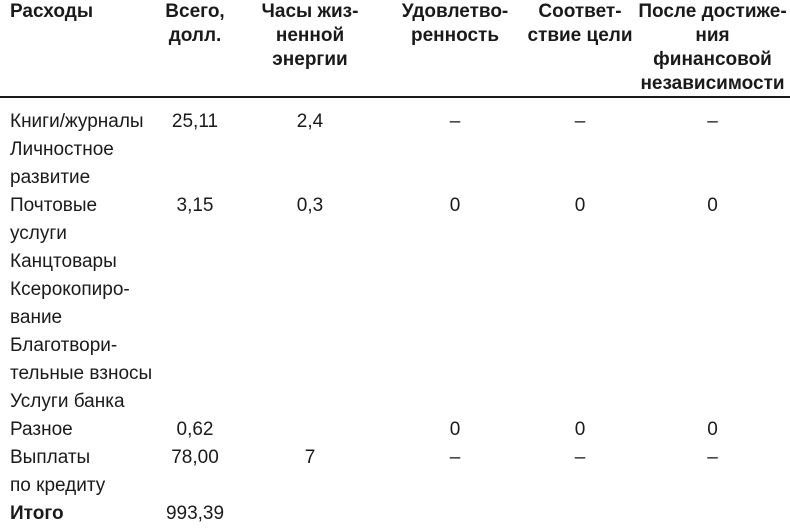 The image size is (790, 530). I want to click on row-label: Услуги банка, so click(67, 401).